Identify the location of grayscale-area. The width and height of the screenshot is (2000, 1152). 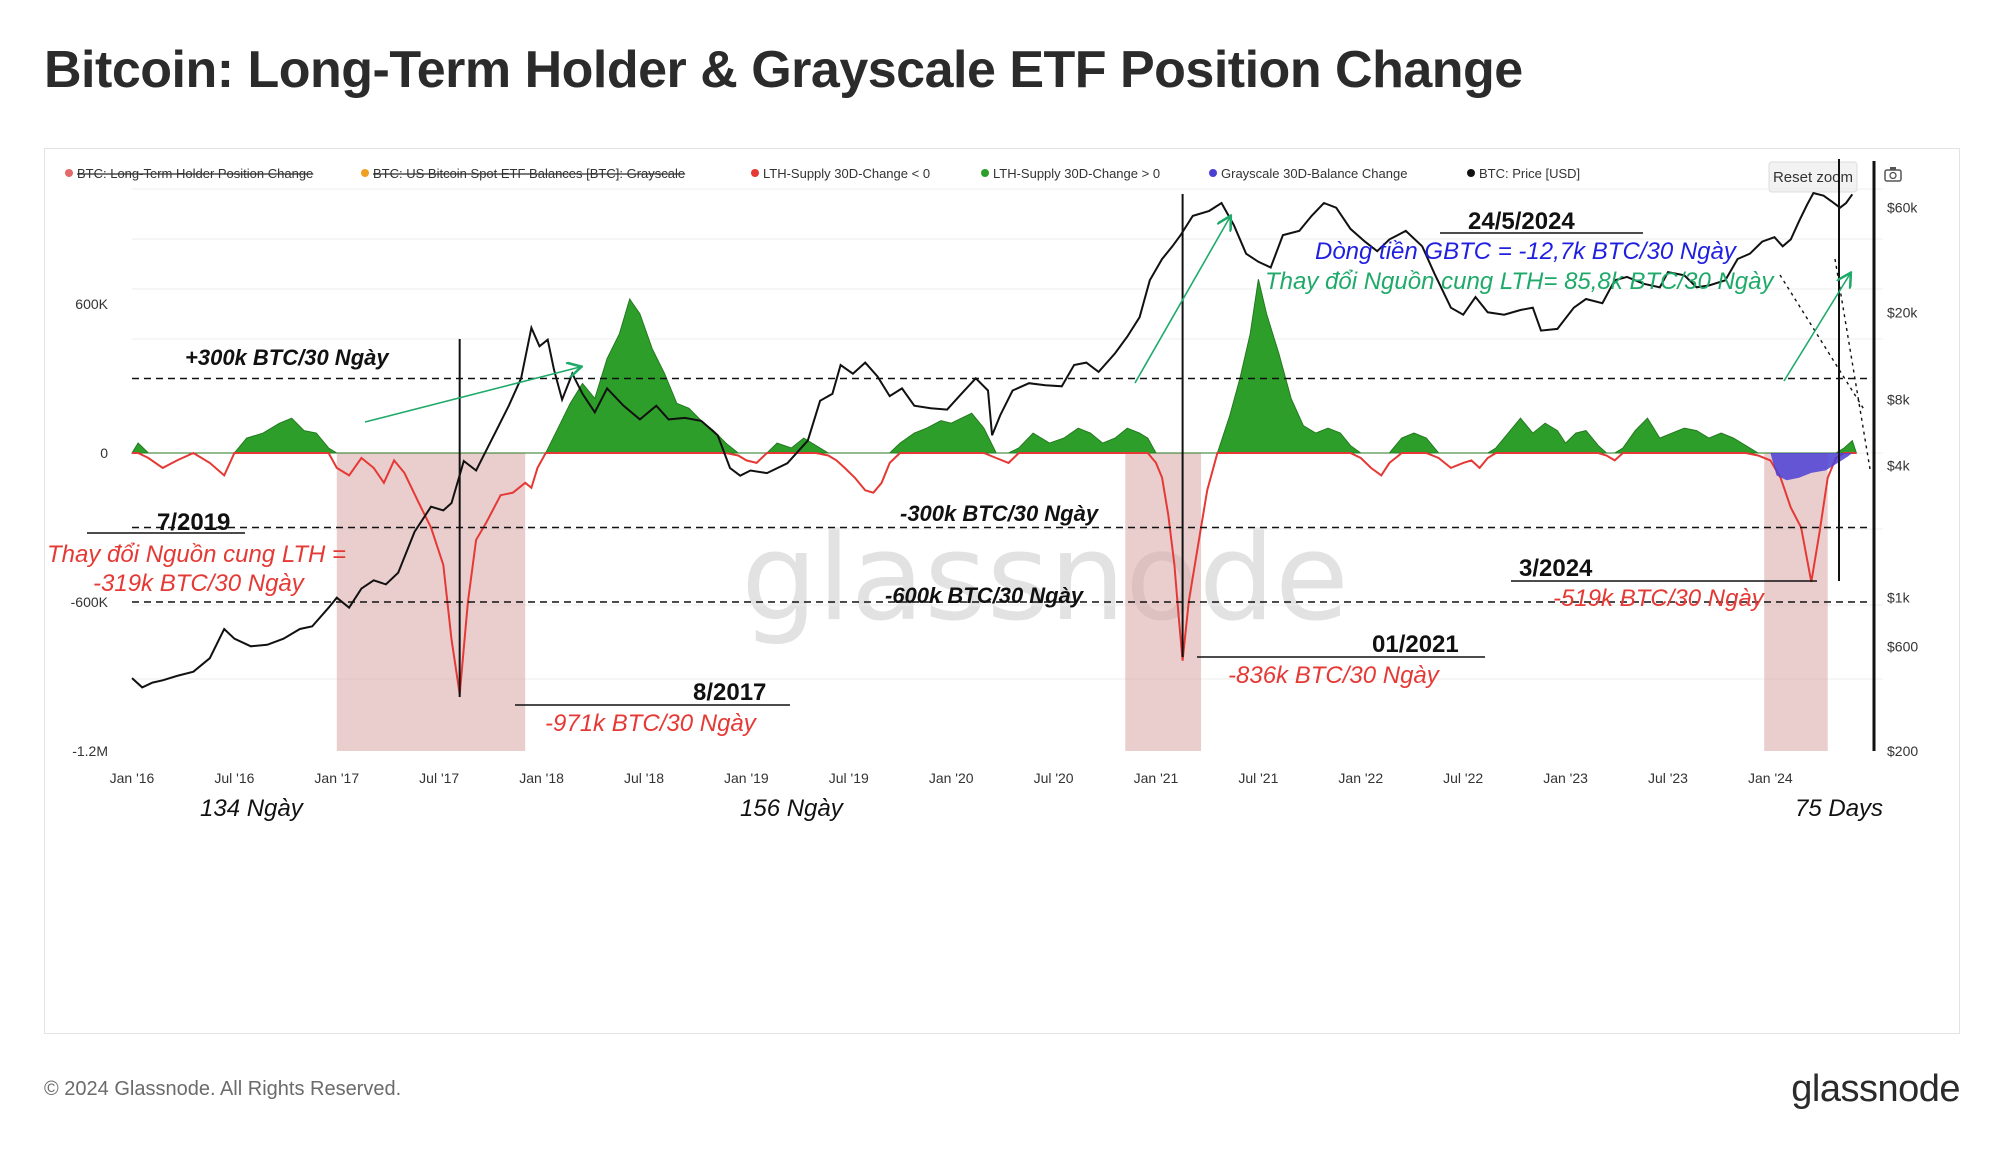
(1811, 467).